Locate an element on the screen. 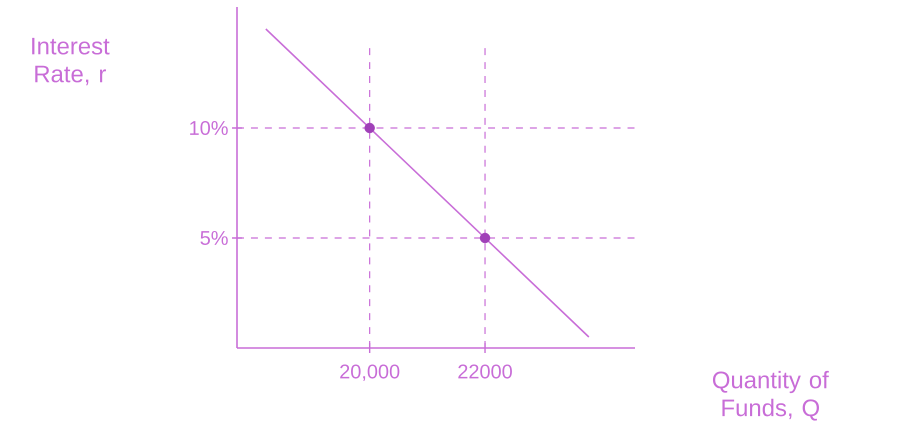 The width and height of the screenshot is (910, 444). x-tick-label: 22000 is located at coordinates (485, 371).